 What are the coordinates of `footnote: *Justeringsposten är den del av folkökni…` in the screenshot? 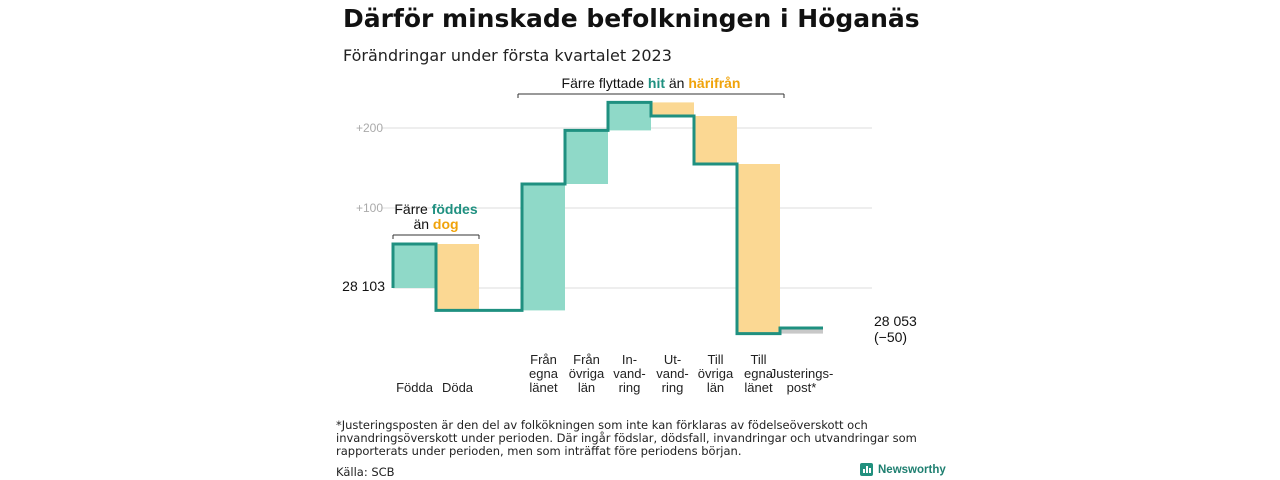 It's located at (626, 438).